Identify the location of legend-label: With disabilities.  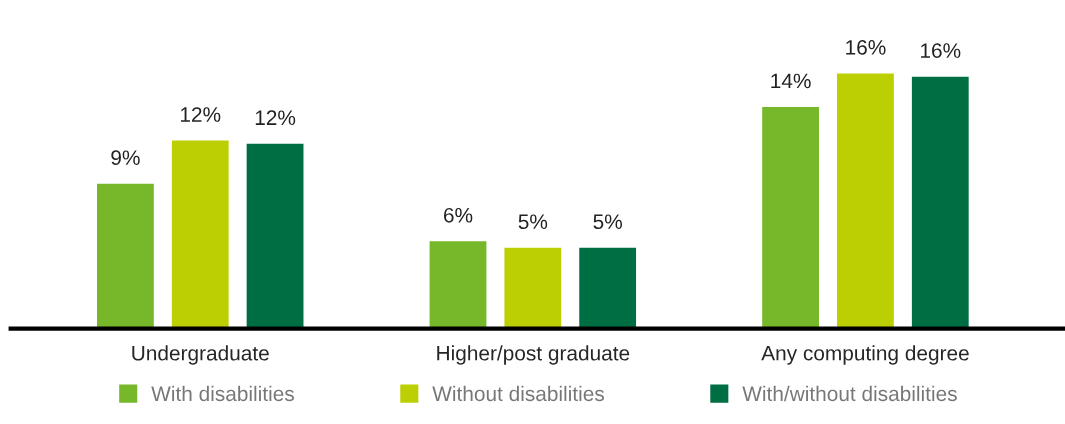
(222, 393).